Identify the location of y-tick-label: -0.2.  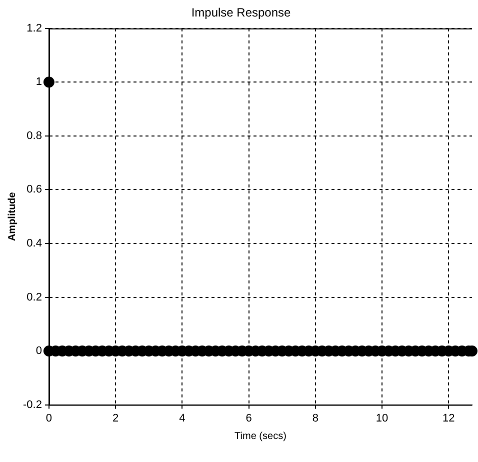
(32, 404).